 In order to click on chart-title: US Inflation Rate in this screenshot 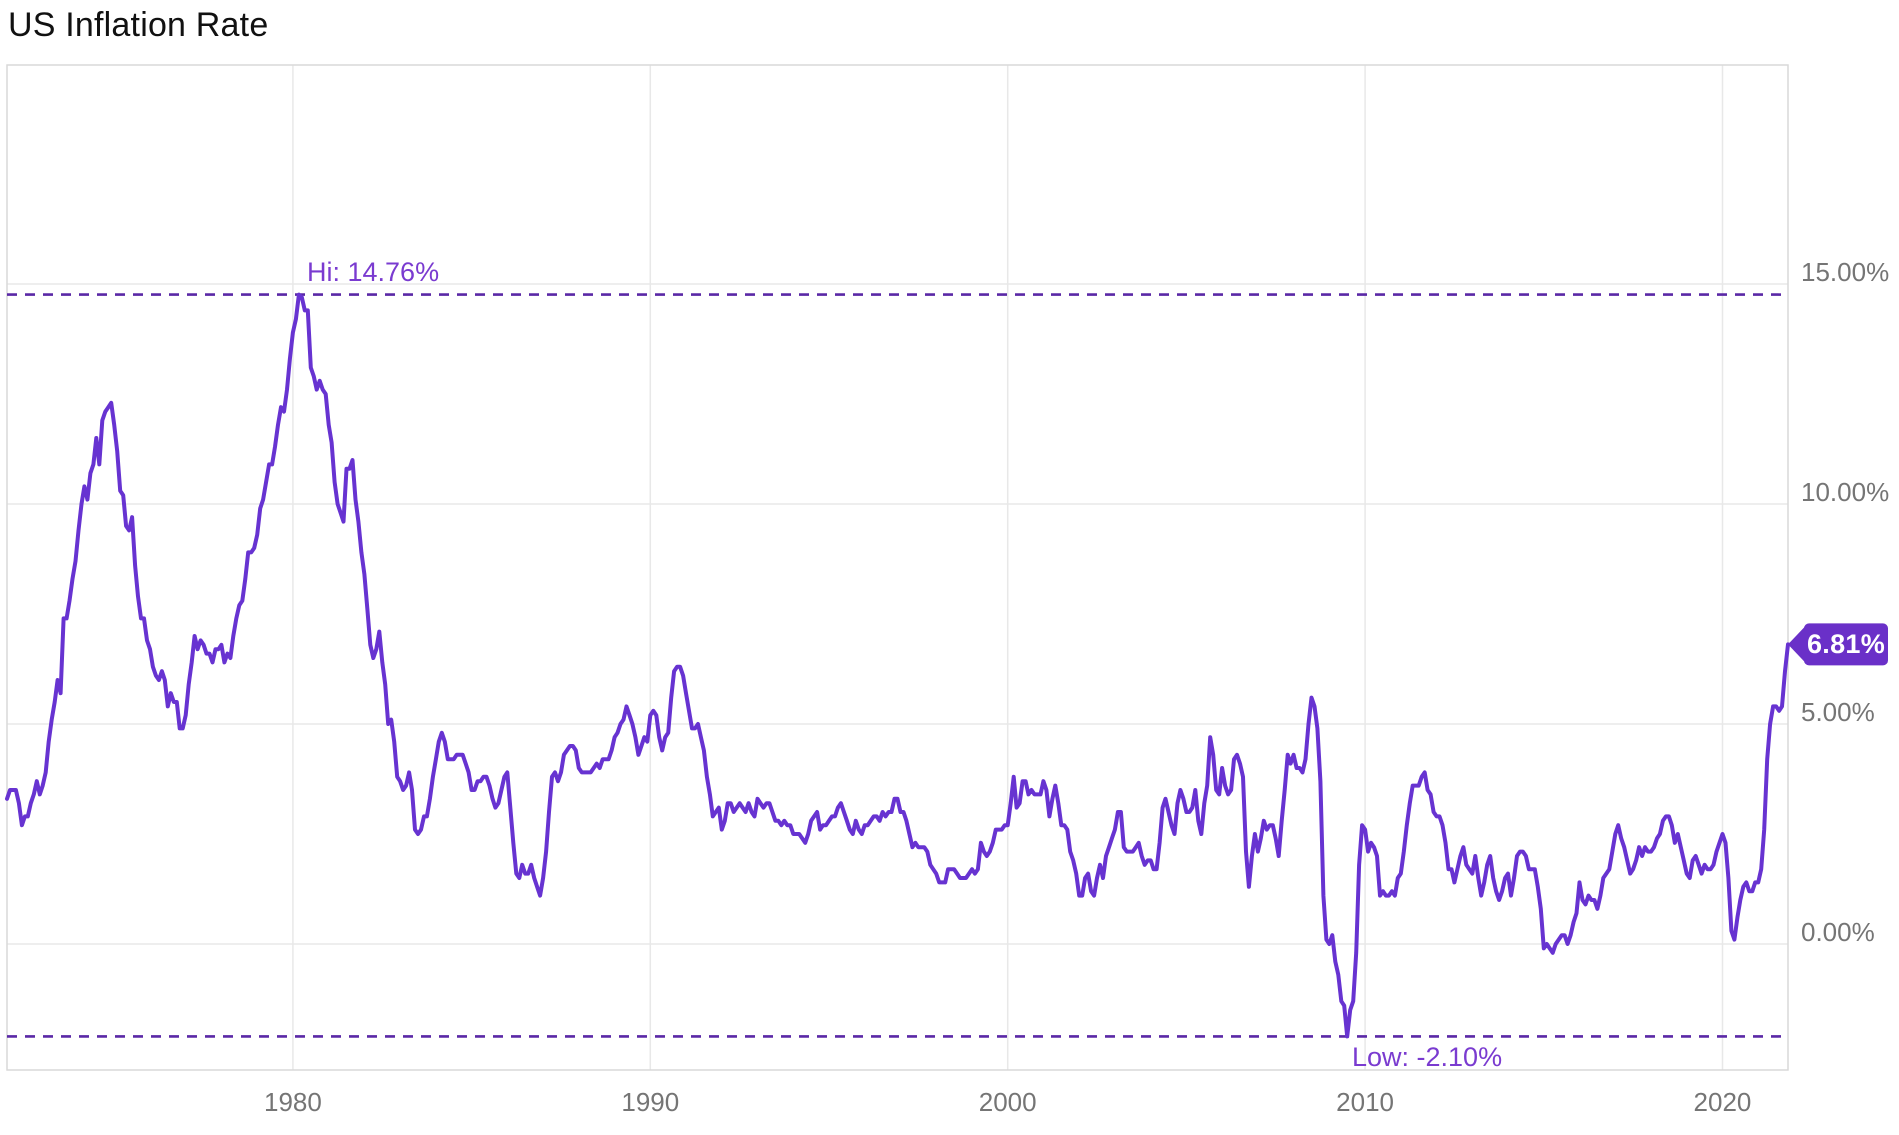, I will do `click(138, 25)`.